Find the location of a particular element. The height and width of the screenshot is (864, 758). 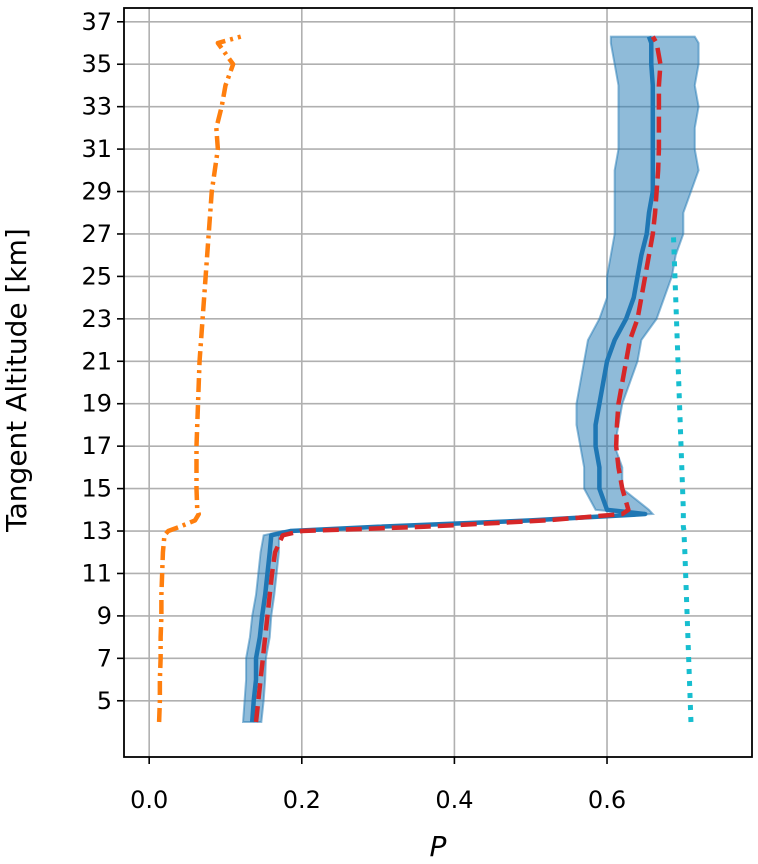

y-tick-label: 23 is located at coordinates (96, 319).